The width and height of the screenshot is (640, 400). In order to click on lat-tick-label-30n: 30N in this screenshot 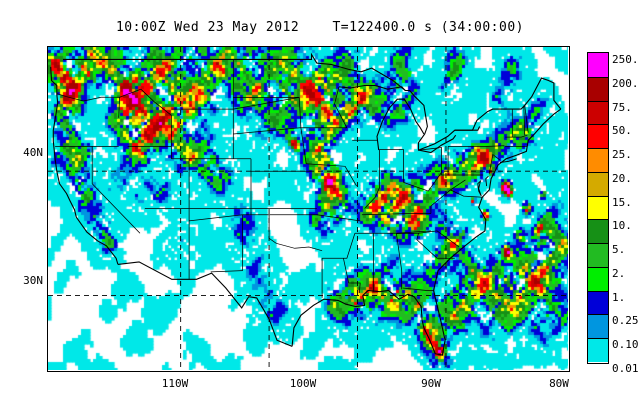, I will do `click(33, 280)`.